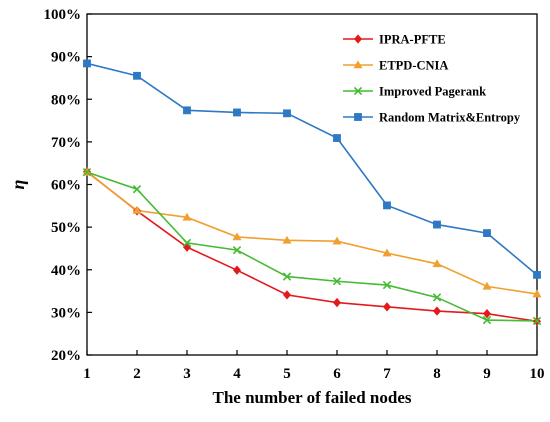  I want to click on x-tick-label: 5, so click(287, 374).